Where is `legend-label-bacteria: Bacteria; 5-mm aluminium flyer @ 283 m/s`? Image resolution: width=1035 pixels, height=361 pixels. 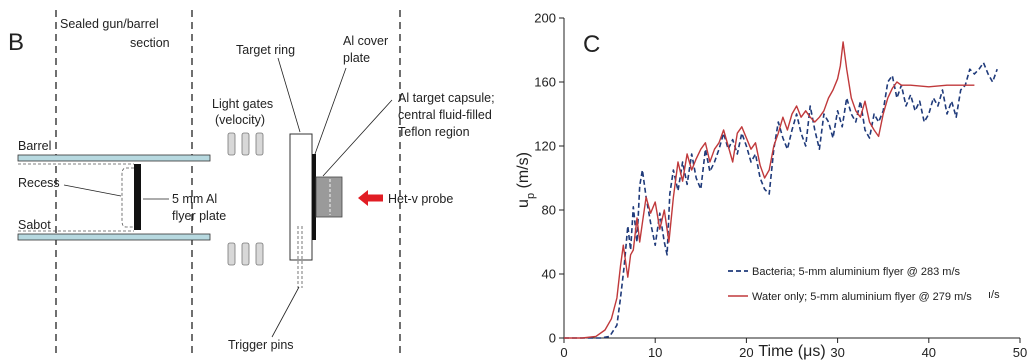 legend-label-bacteria: Bacteria; 5-mm aluminium flyer @ 283 m/s is located at coordinates (856, 272).